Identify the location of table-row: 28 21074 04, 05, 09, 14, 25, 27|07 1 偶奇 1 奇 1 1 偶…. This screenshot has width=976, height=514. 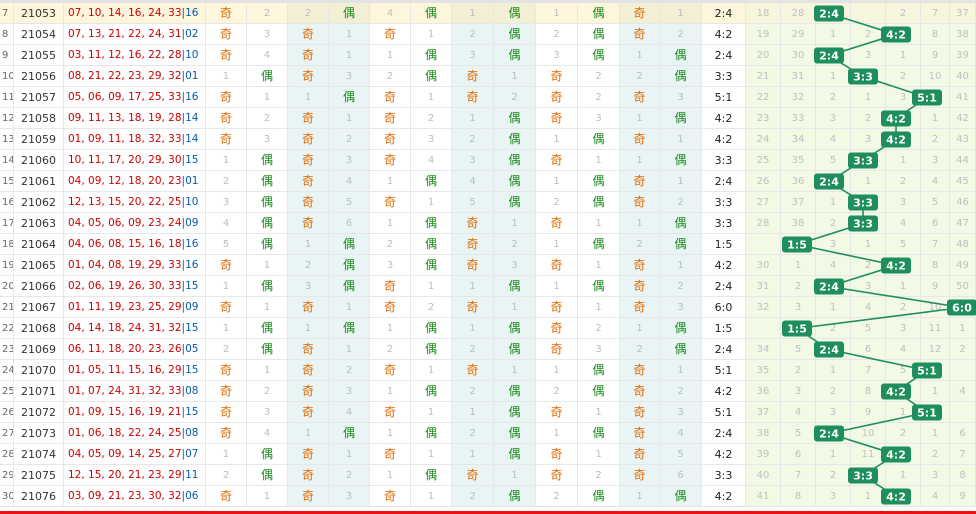
(488, 454).